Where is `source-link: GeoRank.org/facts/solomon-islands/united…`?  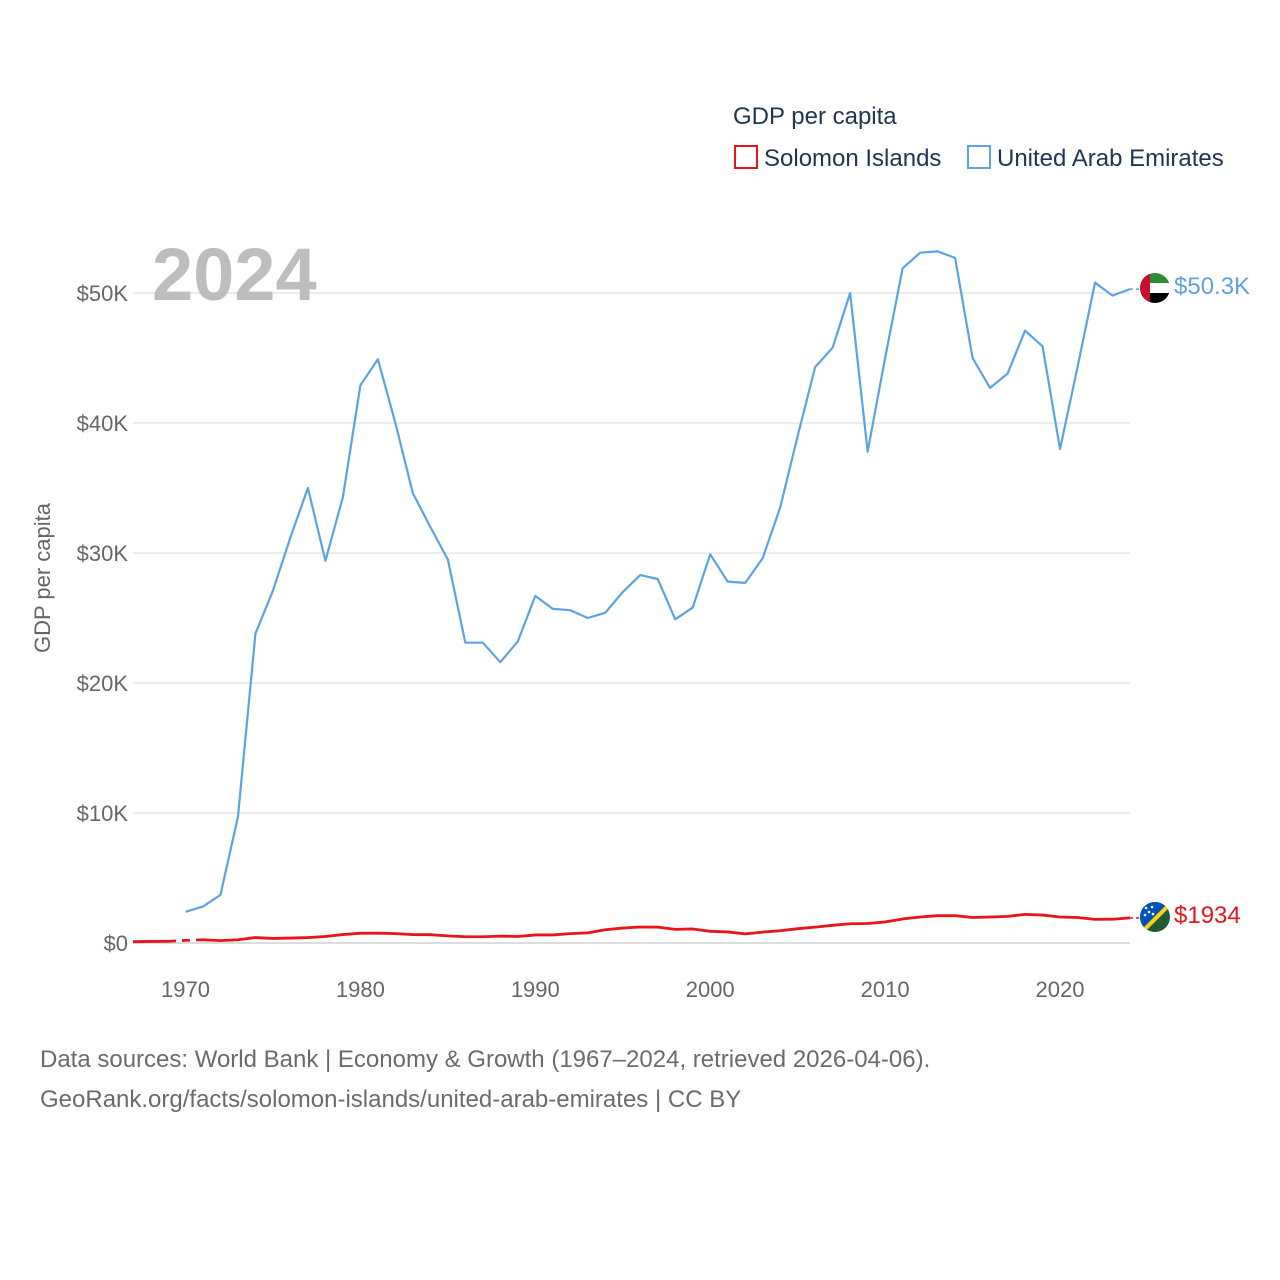 source-link: GeoRank.org/facts/solomon-islands/united… is located at coordinates (391, 1099).